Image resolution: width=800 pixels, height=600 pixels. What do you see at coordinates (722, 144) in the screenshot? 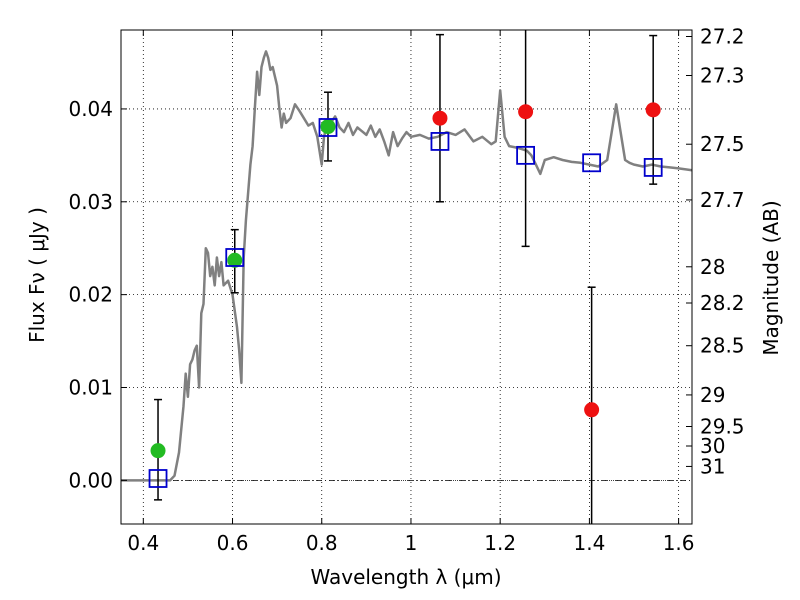
I see `right-tick-label: 27.5` at bounding box center [722, 144].